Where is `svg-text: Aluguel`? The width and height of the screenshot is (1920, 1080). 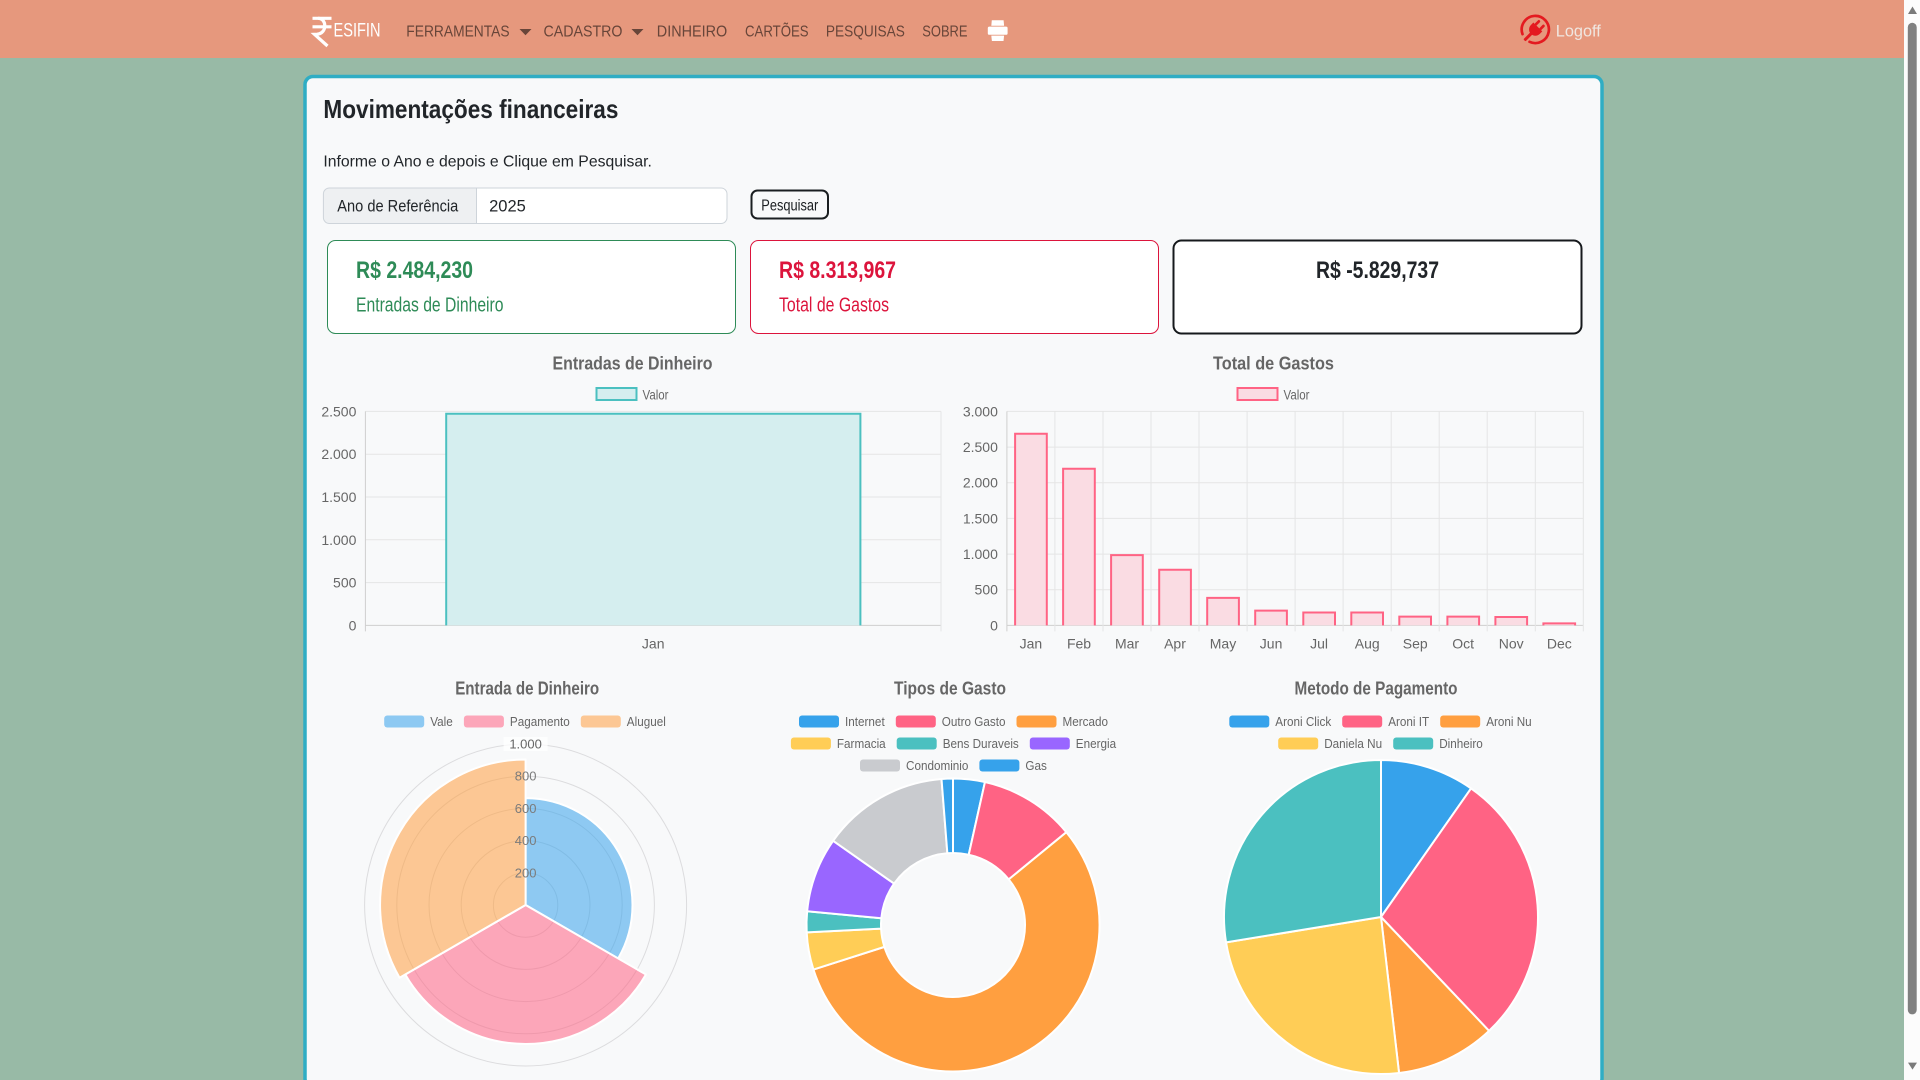
svg-text: Aluguel is located at coordinates (646, 721).